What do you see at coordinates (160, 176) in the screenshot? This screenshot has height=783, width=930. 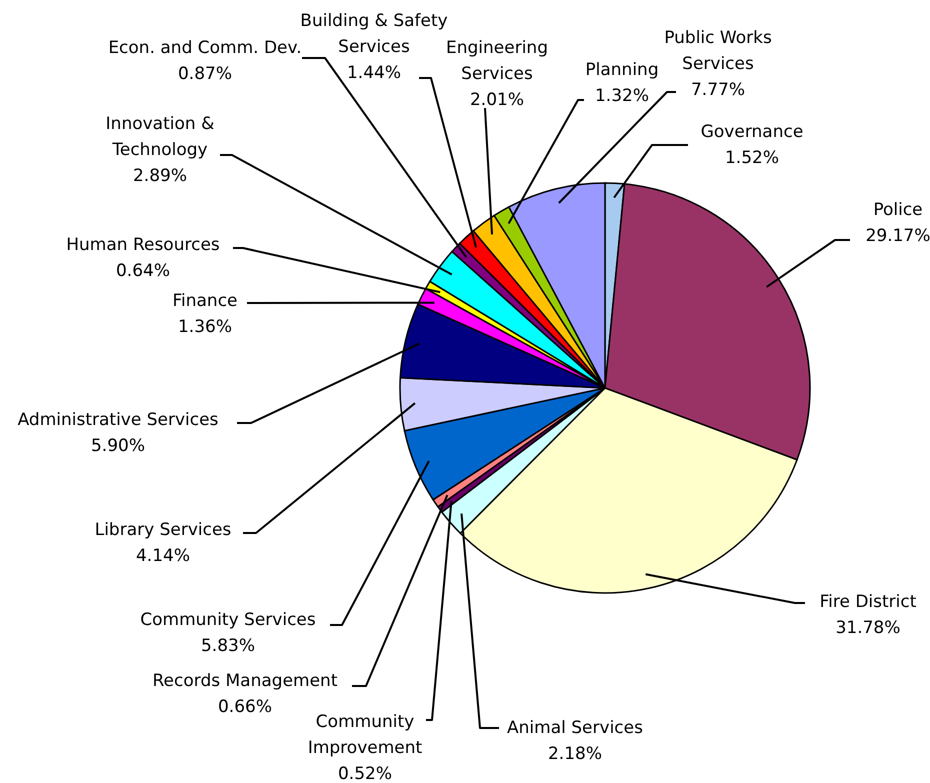 I see `data-label: 2.89%` at bounding box center [160, 176].